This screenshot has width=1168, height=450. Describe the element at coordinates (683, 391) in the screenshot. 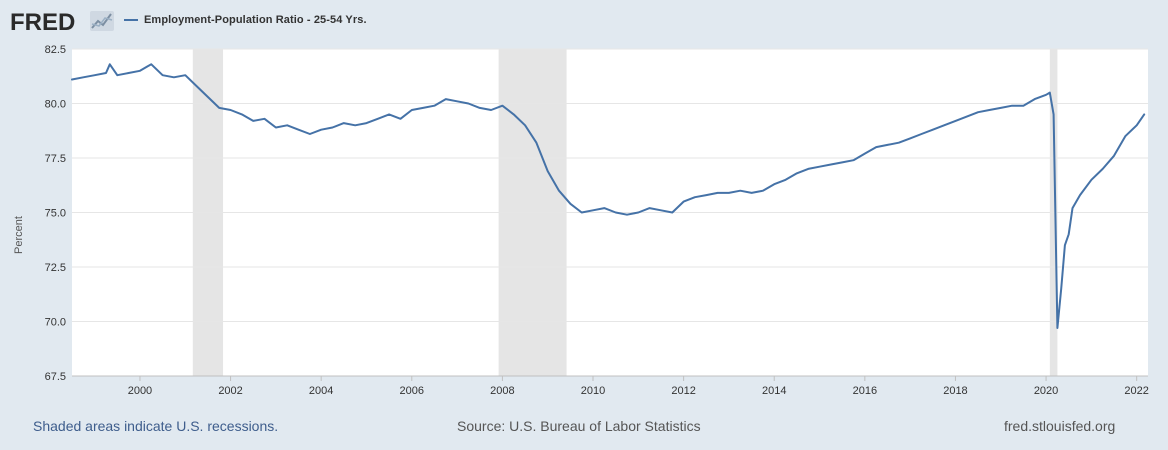

I see `x-tick-label: 2012` at that location.